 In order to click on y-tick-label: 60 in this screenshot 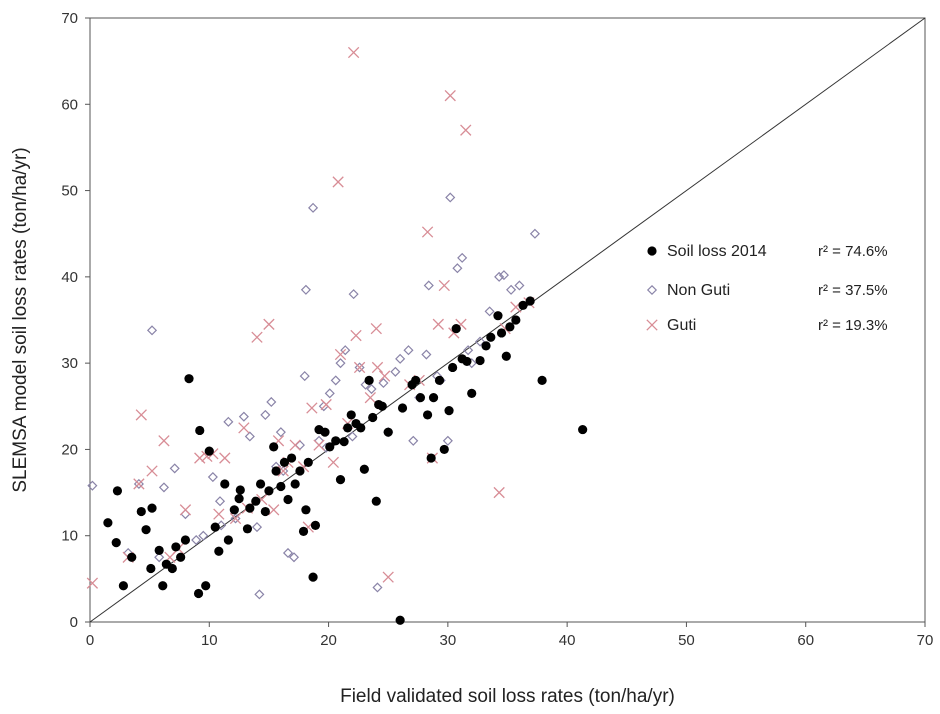, I will do `click(69, 104)`.